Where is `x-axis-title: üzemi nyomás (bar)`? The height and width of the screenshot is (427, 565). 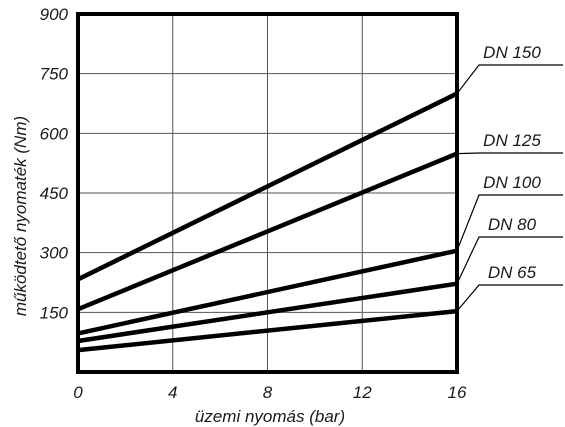
x-axis-title: üzemi nyomás (bar) is located at coordinates (270, 416).